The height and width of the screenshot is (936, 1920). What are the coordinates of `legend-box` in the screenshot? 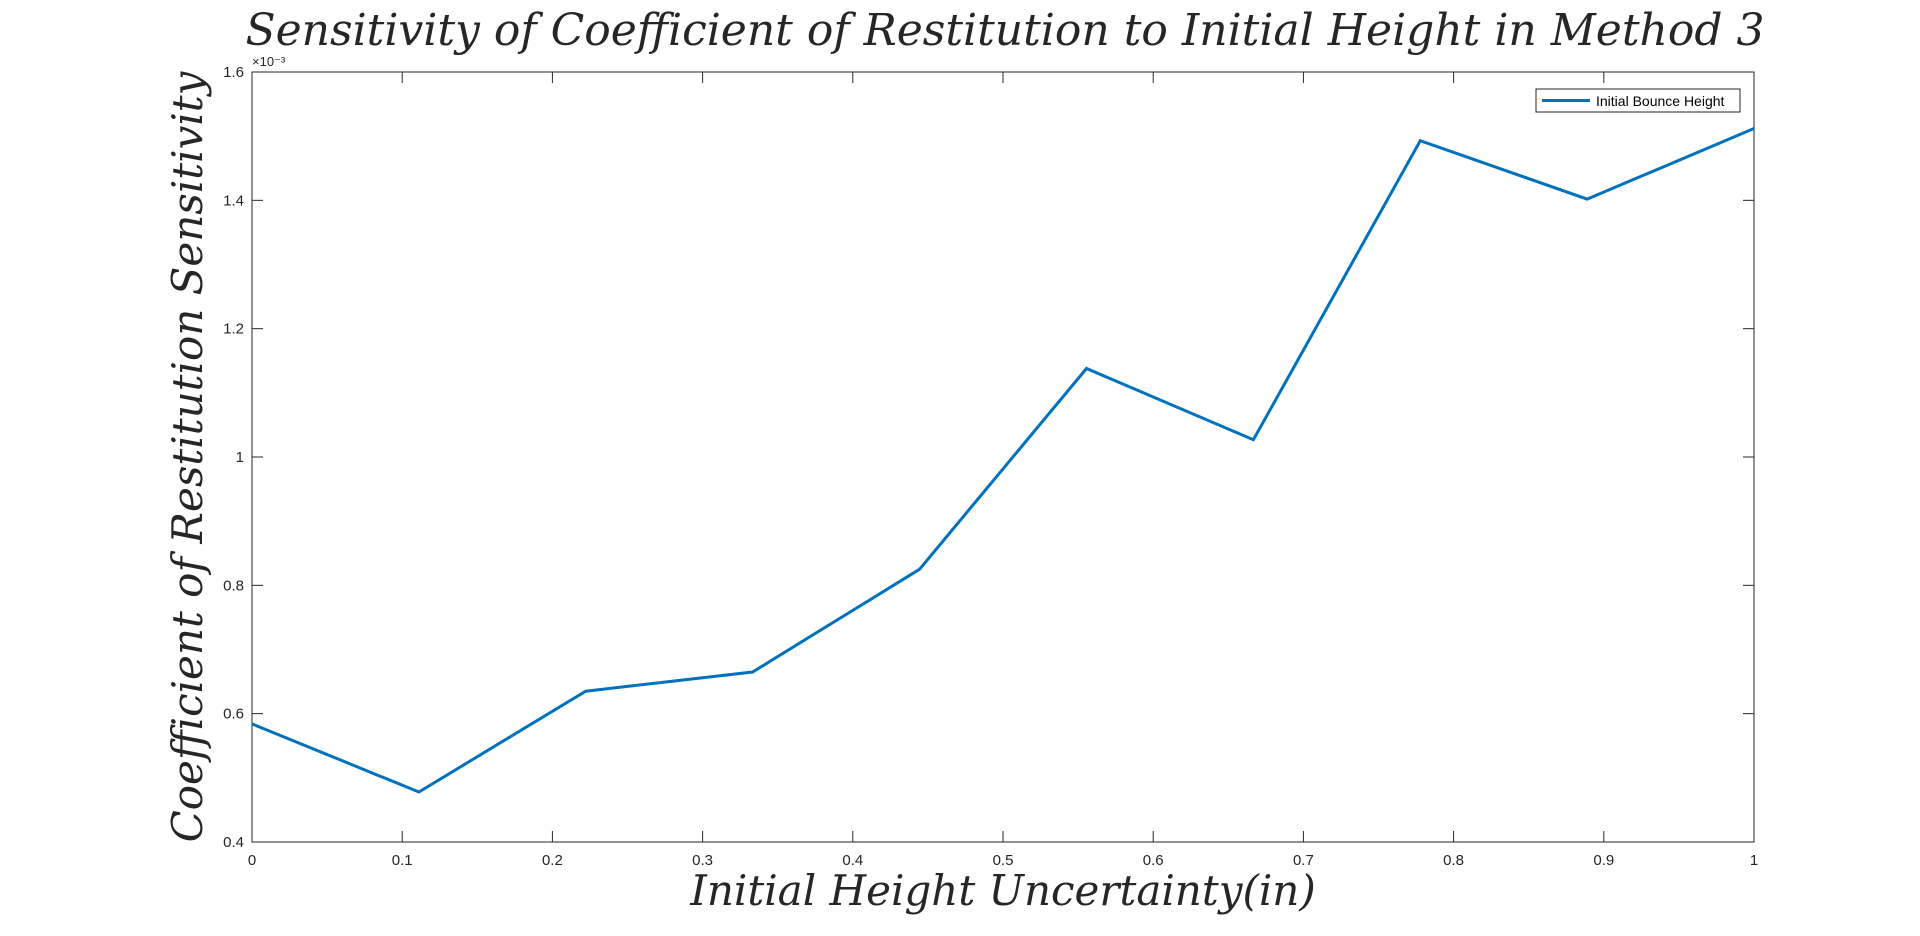 It's located at (1638, 100).